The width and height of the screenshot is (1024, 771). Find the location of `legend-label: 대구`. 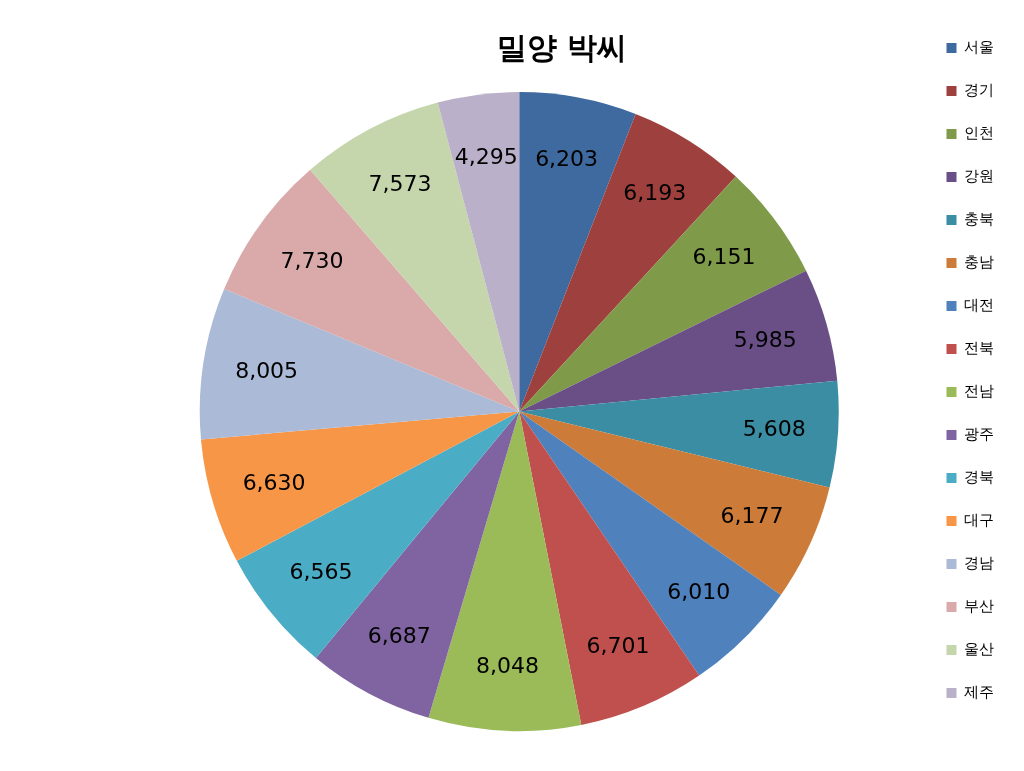

legend-label: 대구 is located at coordinates (979, 519).